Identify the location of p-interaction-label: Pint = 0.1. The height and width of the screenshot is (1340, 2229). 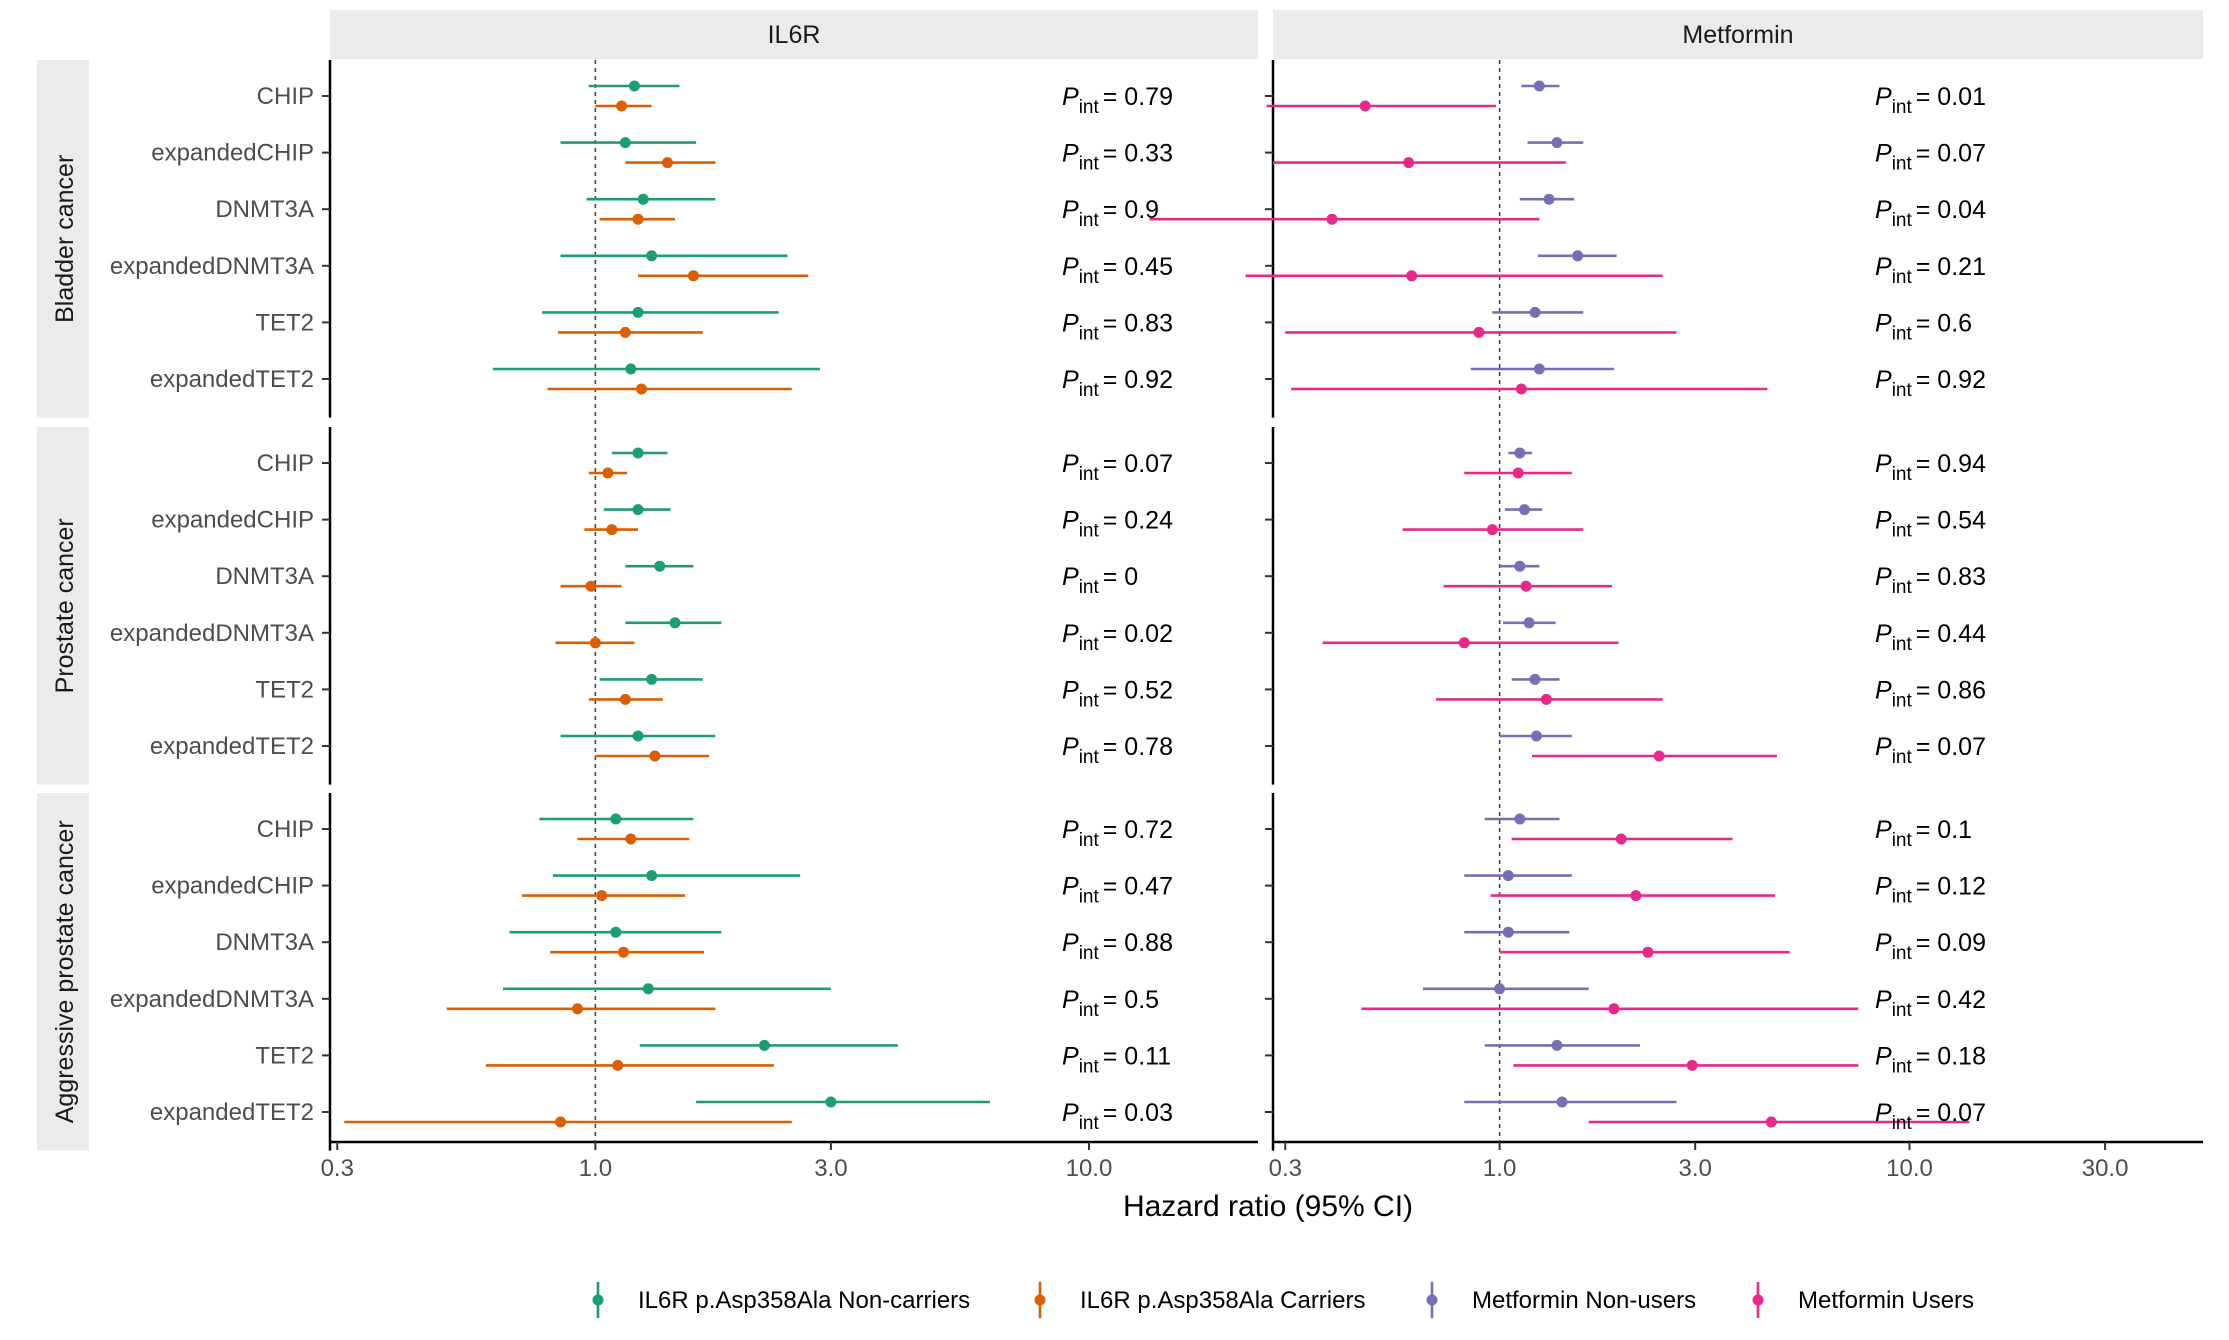
(1923, 833).